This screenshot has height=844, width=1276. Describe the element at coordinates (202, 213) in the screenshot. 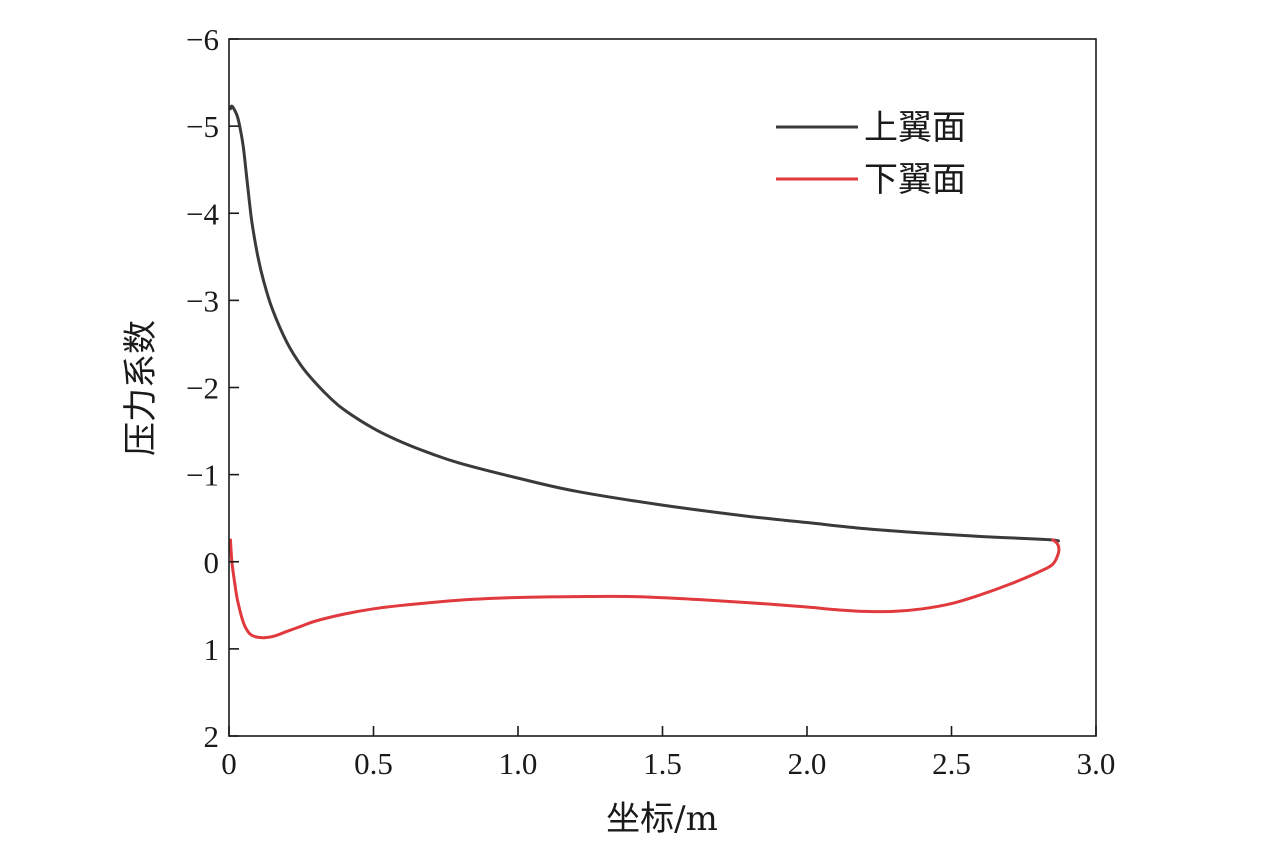

I see `y-tick-label: −4` at that location.